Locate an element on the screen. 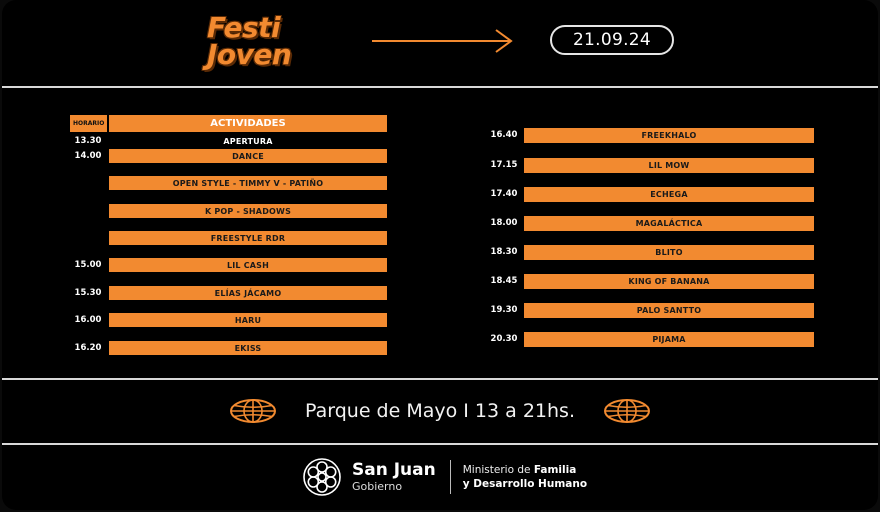 The height and width of the screenshot is (512, 880). row-activity: APERTURA is located at coordinates (248, 141).